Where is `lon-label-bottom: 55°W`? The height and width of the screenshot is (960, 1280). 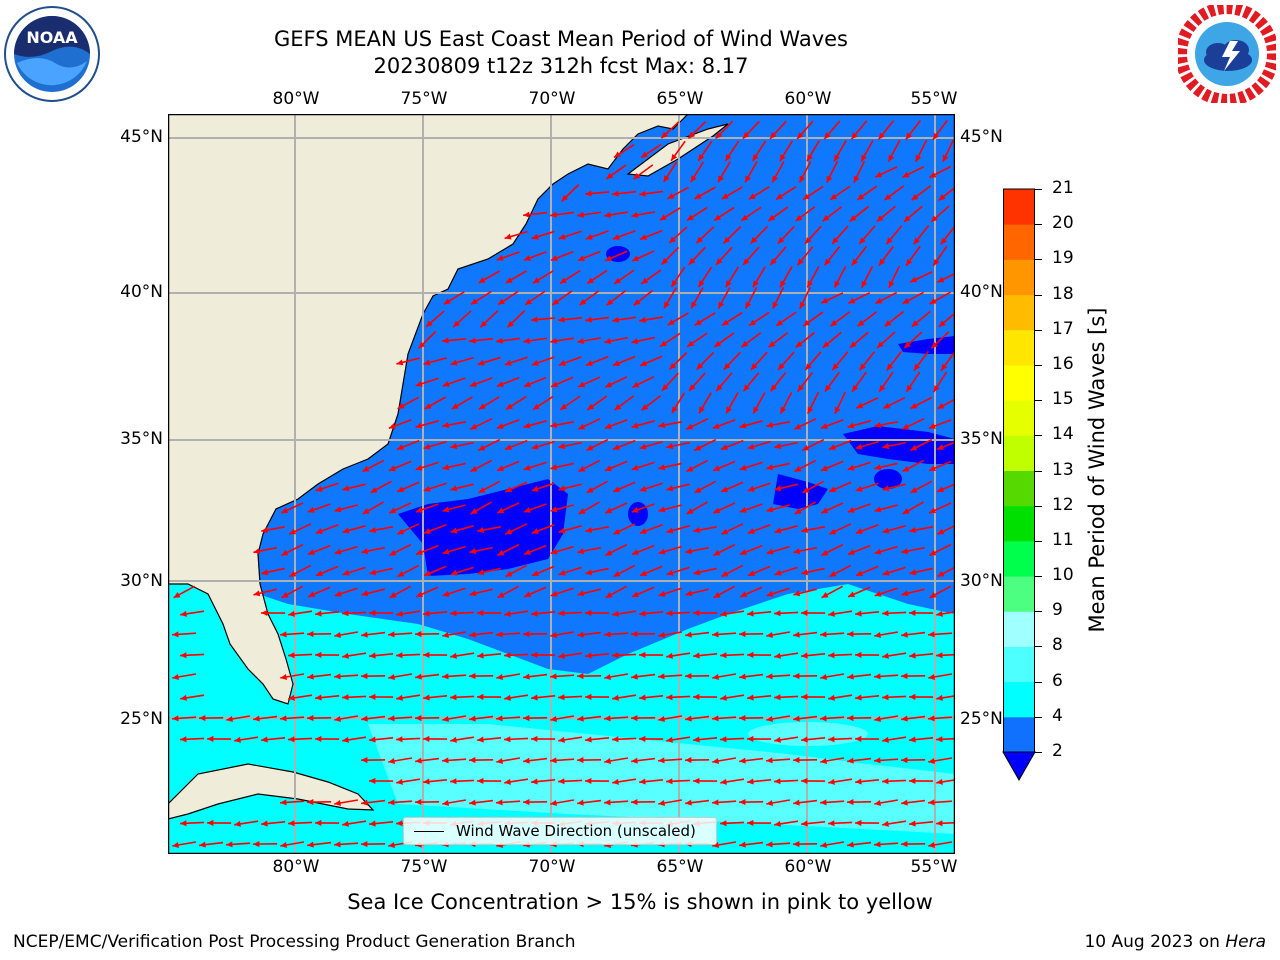 lon-label-bottom: 55°W is located at coordinates (934, 867).